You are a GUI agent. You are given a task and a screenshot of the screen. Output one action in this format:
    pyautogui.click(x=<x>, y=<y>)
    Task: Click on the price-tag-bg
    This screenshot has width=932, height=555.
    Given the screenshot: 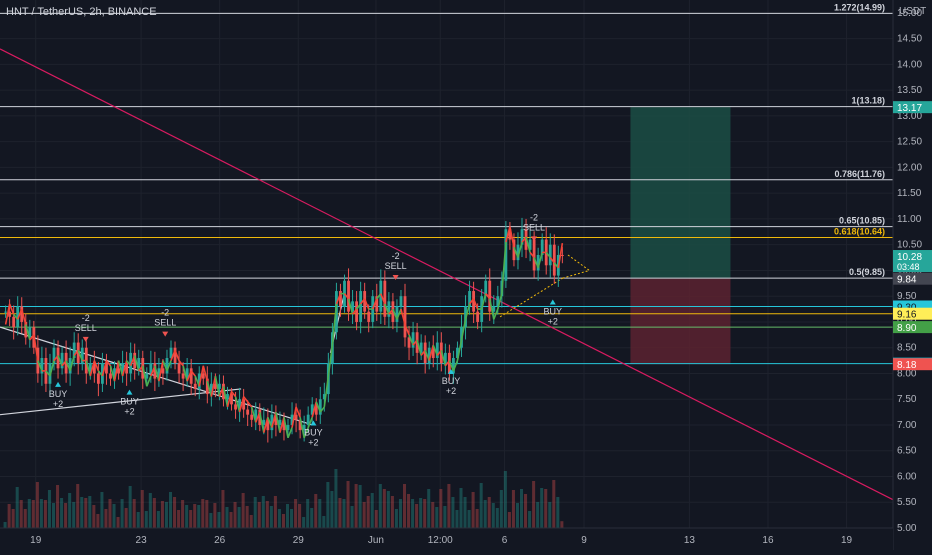 What is the action you would take?
    pyautogui.click(x=912, y=107)
    